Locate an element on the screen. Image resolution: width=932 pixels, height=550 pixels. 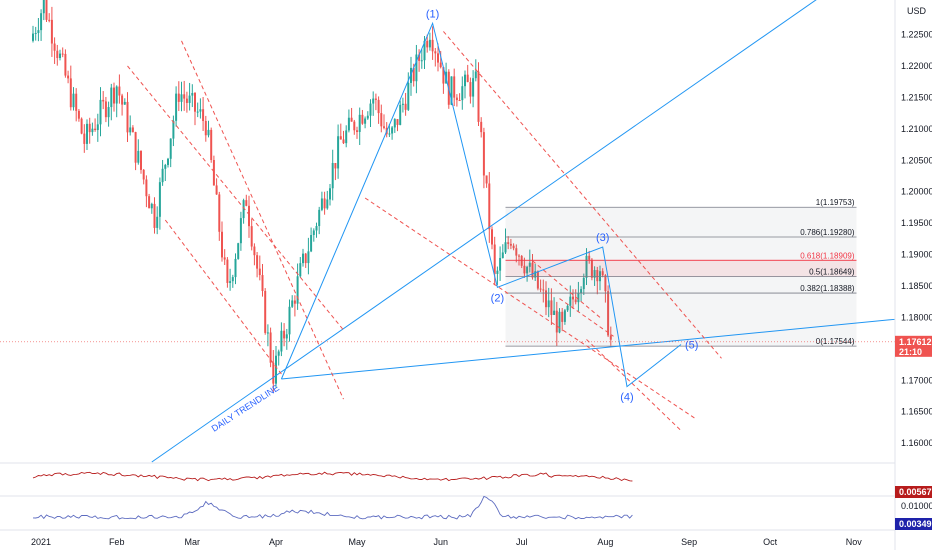
y-tick-label: 1.18000 is located at coordinates (916, 317).